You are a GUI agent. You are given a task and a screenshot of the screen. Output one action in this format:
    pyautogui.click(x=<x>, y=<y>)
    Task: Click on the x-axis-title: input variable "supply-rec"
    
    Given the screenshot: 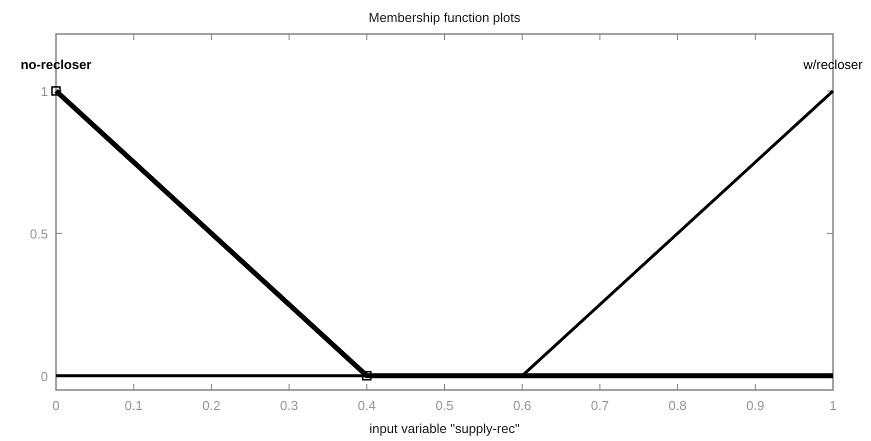 What is the action you would take?
    pyautogui.click(x=444, y=428)
    